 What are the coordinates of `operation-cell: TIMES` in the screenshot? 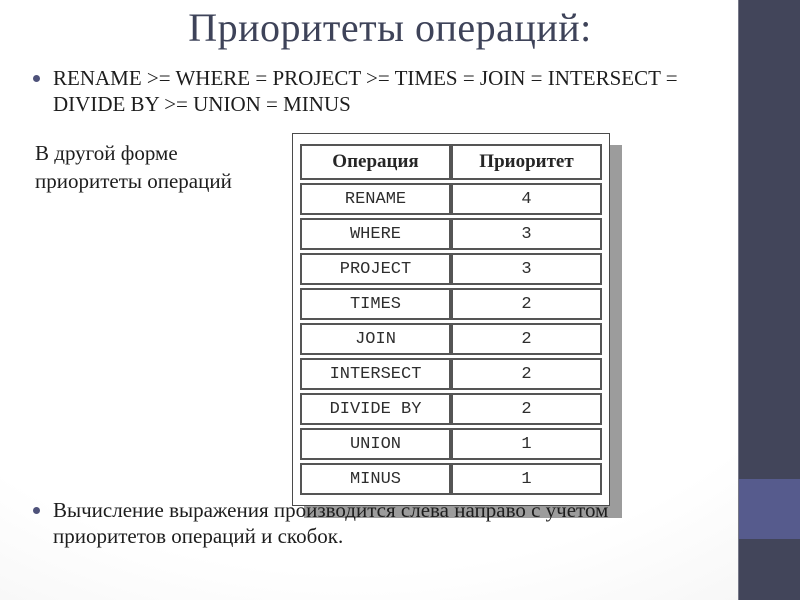 It's located at (375, 304).